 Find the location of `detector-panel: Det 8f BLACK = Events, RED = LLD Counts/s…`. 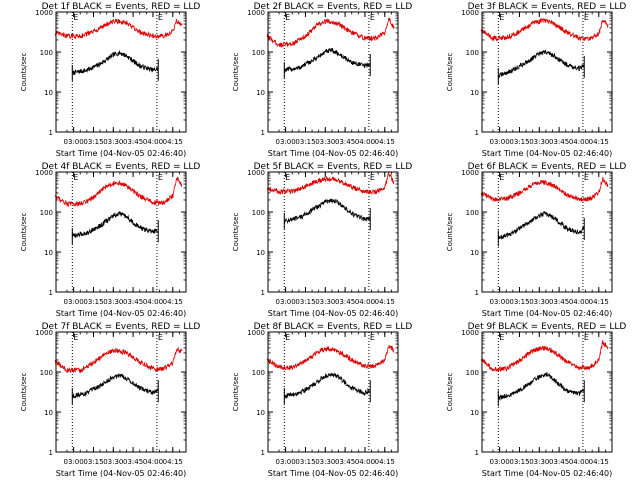

detector-panel: Det 8f BLACK = Events, RED = LLD Counts/s… is located at coordinates (322, 400).